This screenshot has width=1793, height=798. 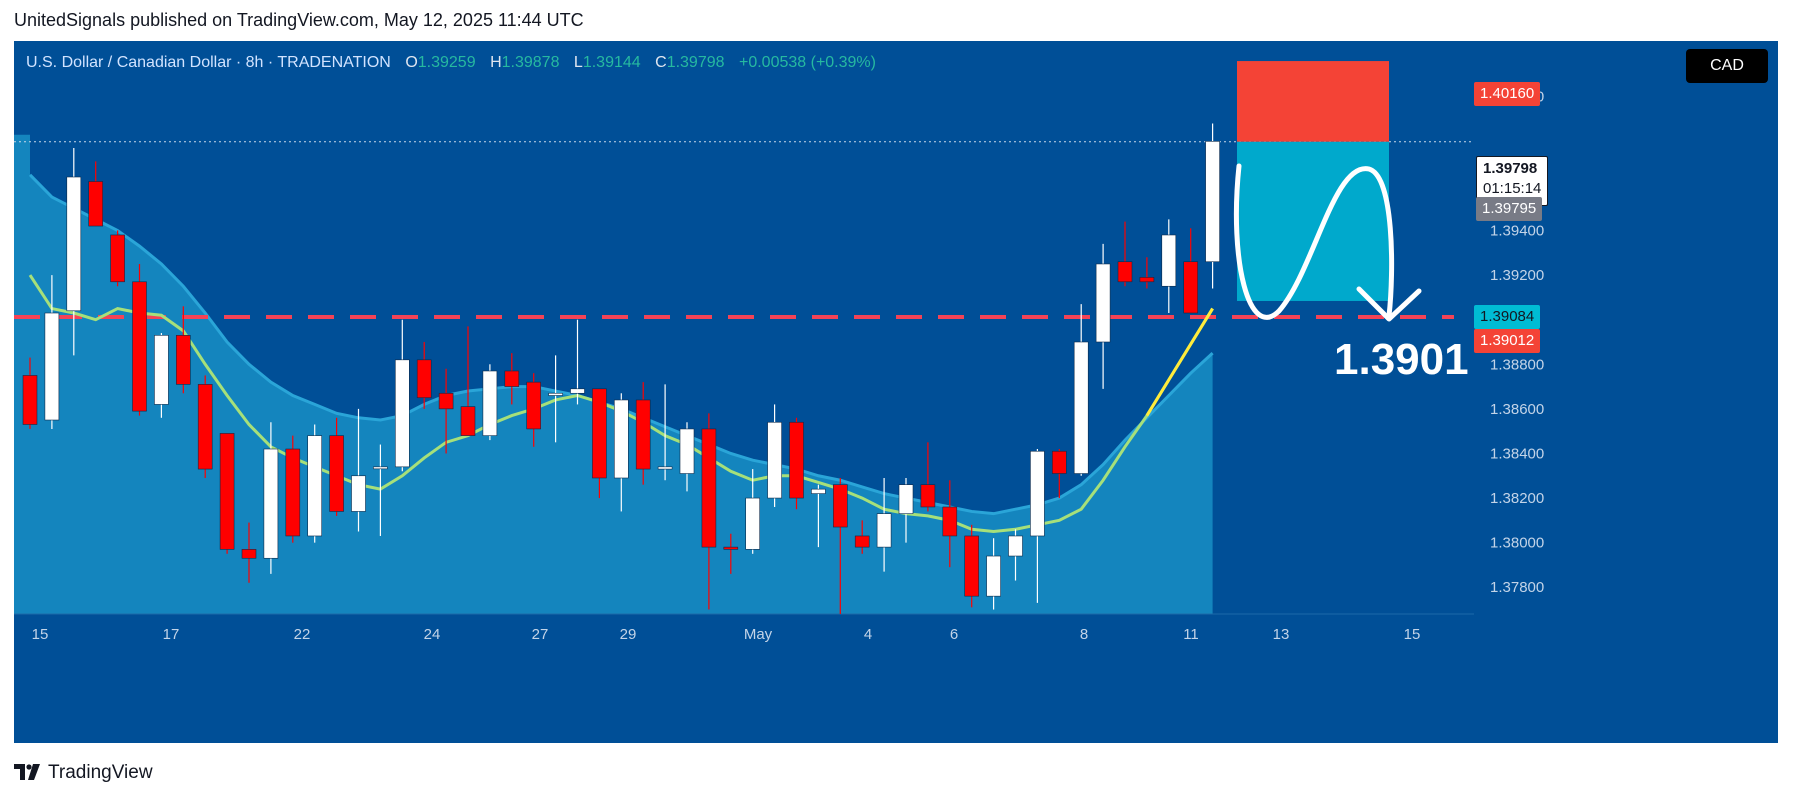 What do you see at coordinates (1510, 168) in the screenshot?
I see `last-price-value: 1.39798` at bounding box center [1510, 168].